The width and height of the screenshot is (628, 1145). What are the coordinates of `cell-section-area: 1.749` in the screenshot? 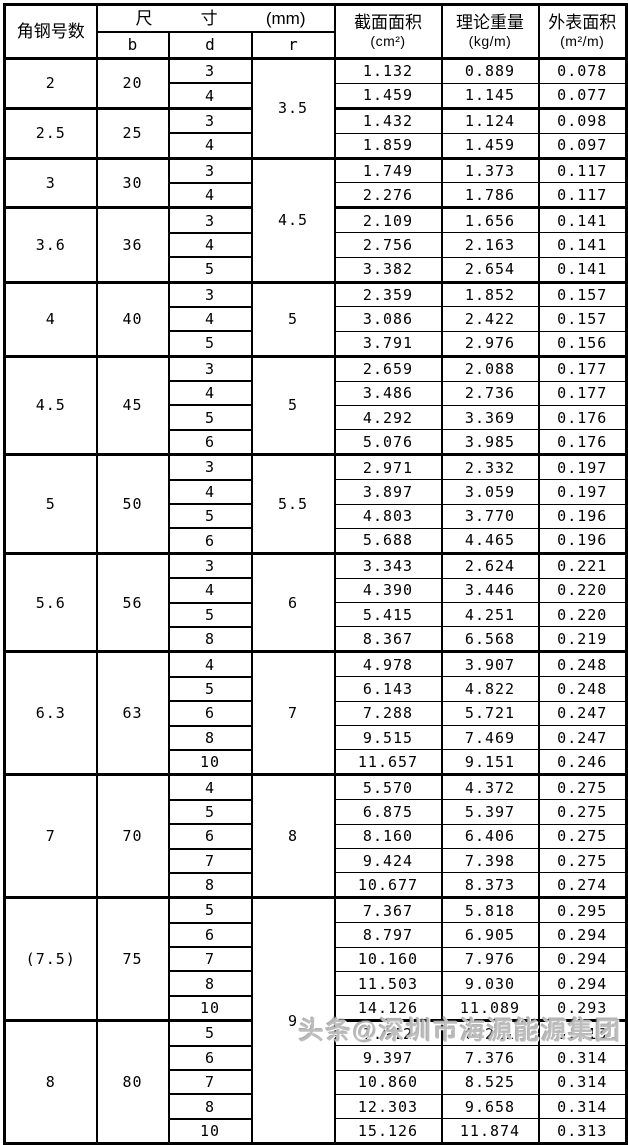 It's located at (388, 170).